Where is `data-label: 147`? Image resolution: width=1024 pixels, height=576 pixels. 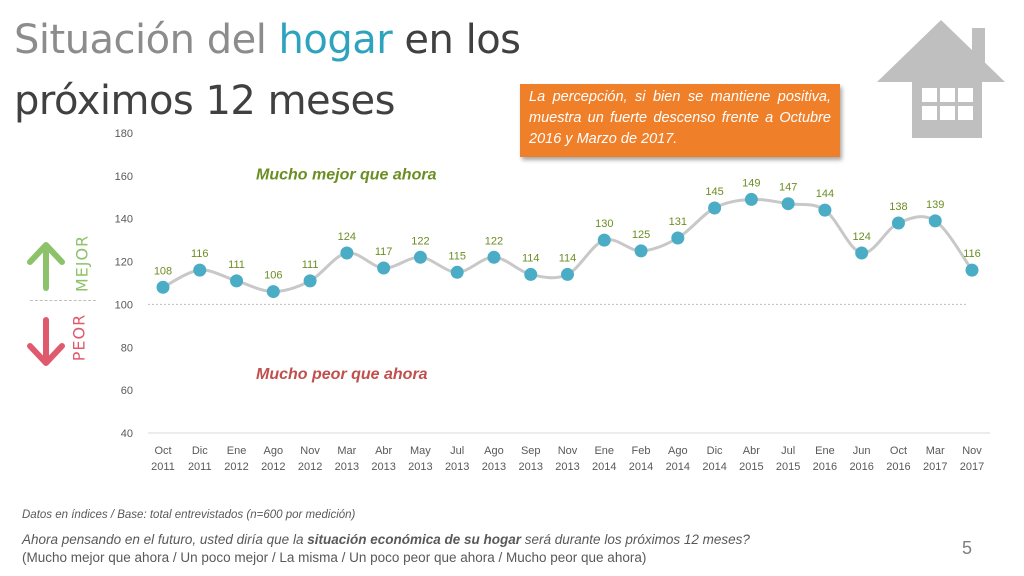
data-label: 147 is located at coordinates (788, 188).